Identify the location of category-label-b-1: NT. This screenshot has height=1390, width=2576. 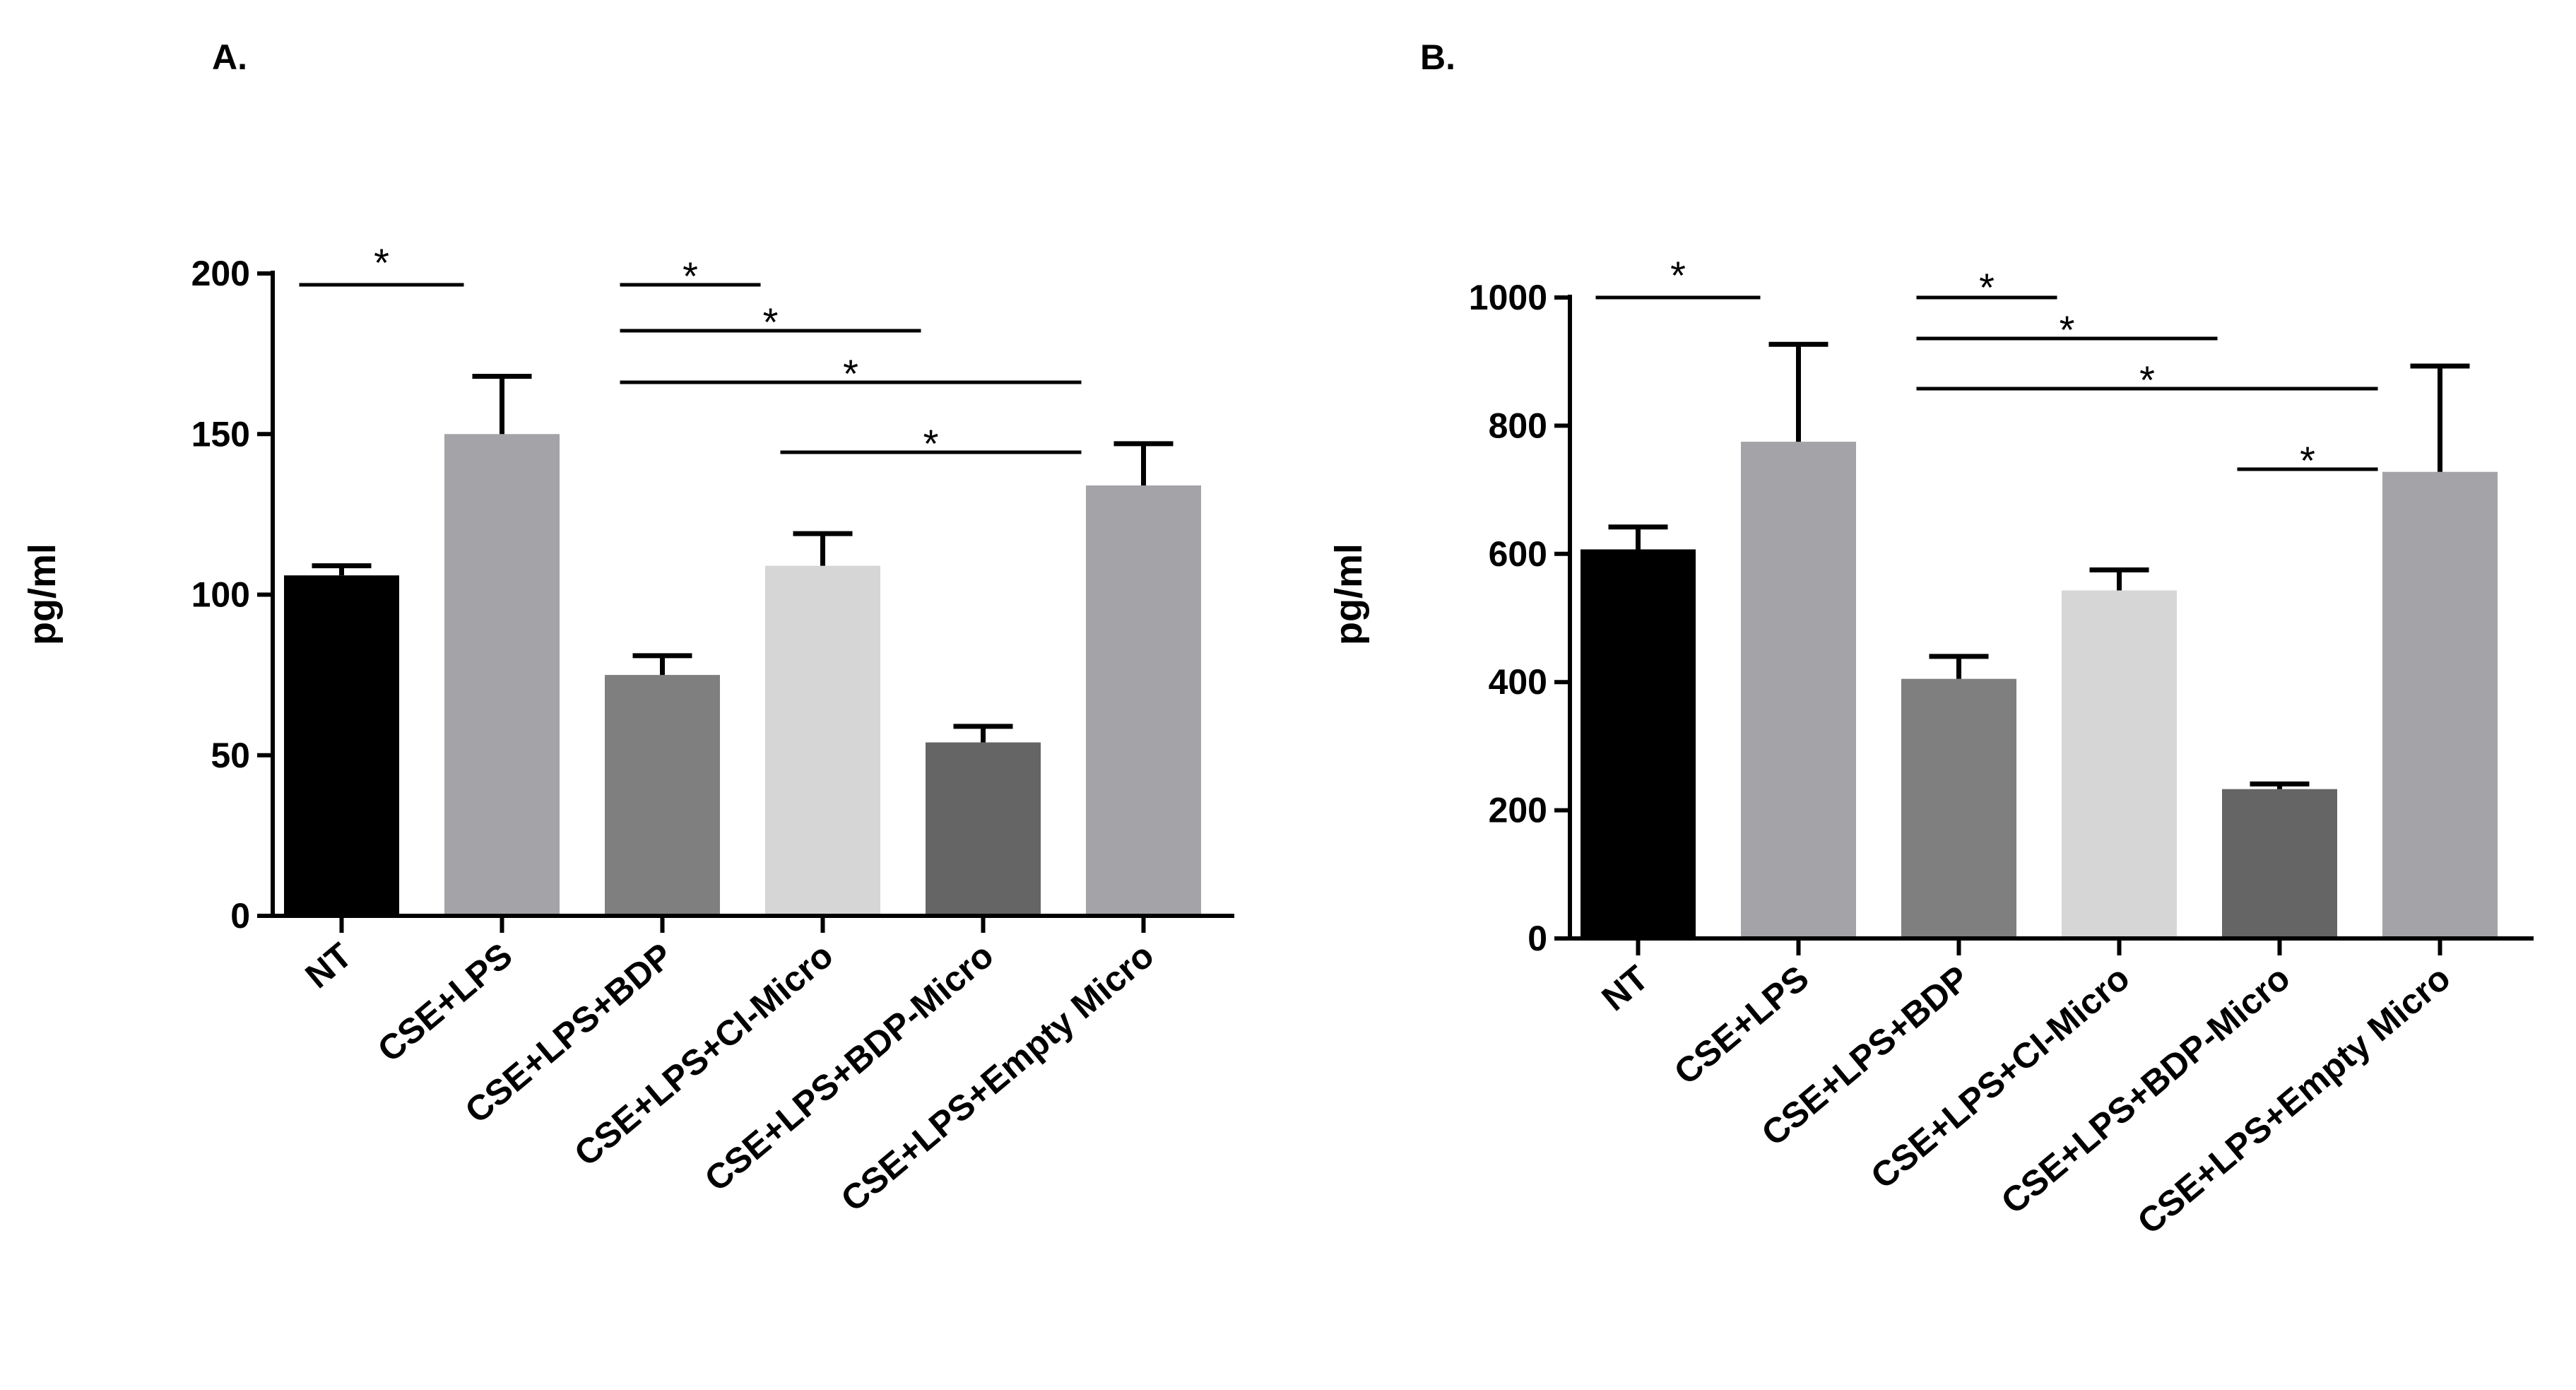
(1625, 988).